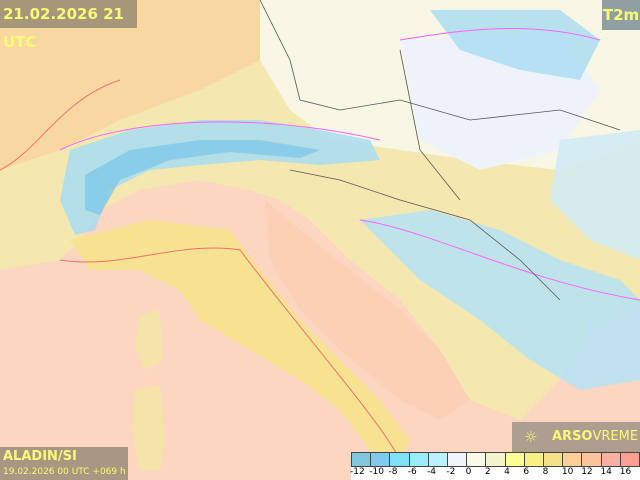 The image size is (640, 480). I want to click on legend-label: 14, so click(606, 472).